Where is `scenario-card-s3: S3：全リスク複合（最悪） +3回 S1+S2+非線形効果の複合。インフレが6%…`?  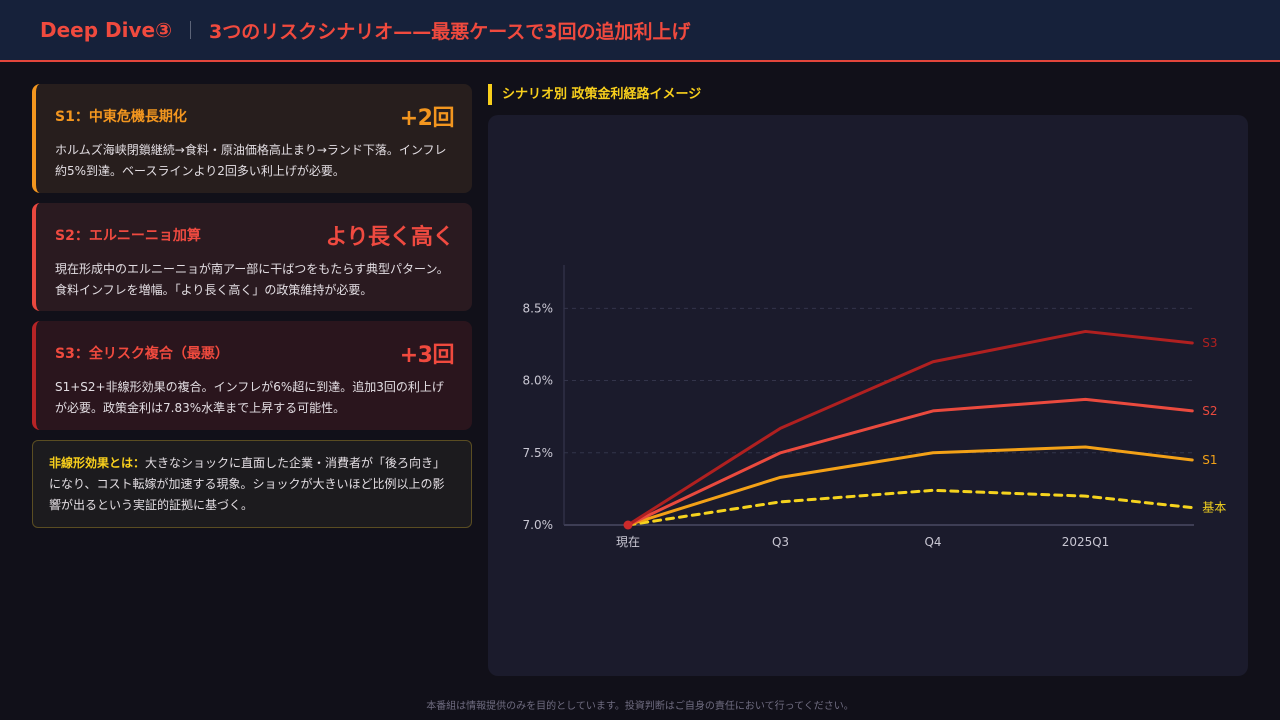 scenario-card-s3: S3：全リスク複合（最悪） +3回 S1+S2+非線形効果の複合。インフレが6%… is located at coordinates (252, 375).